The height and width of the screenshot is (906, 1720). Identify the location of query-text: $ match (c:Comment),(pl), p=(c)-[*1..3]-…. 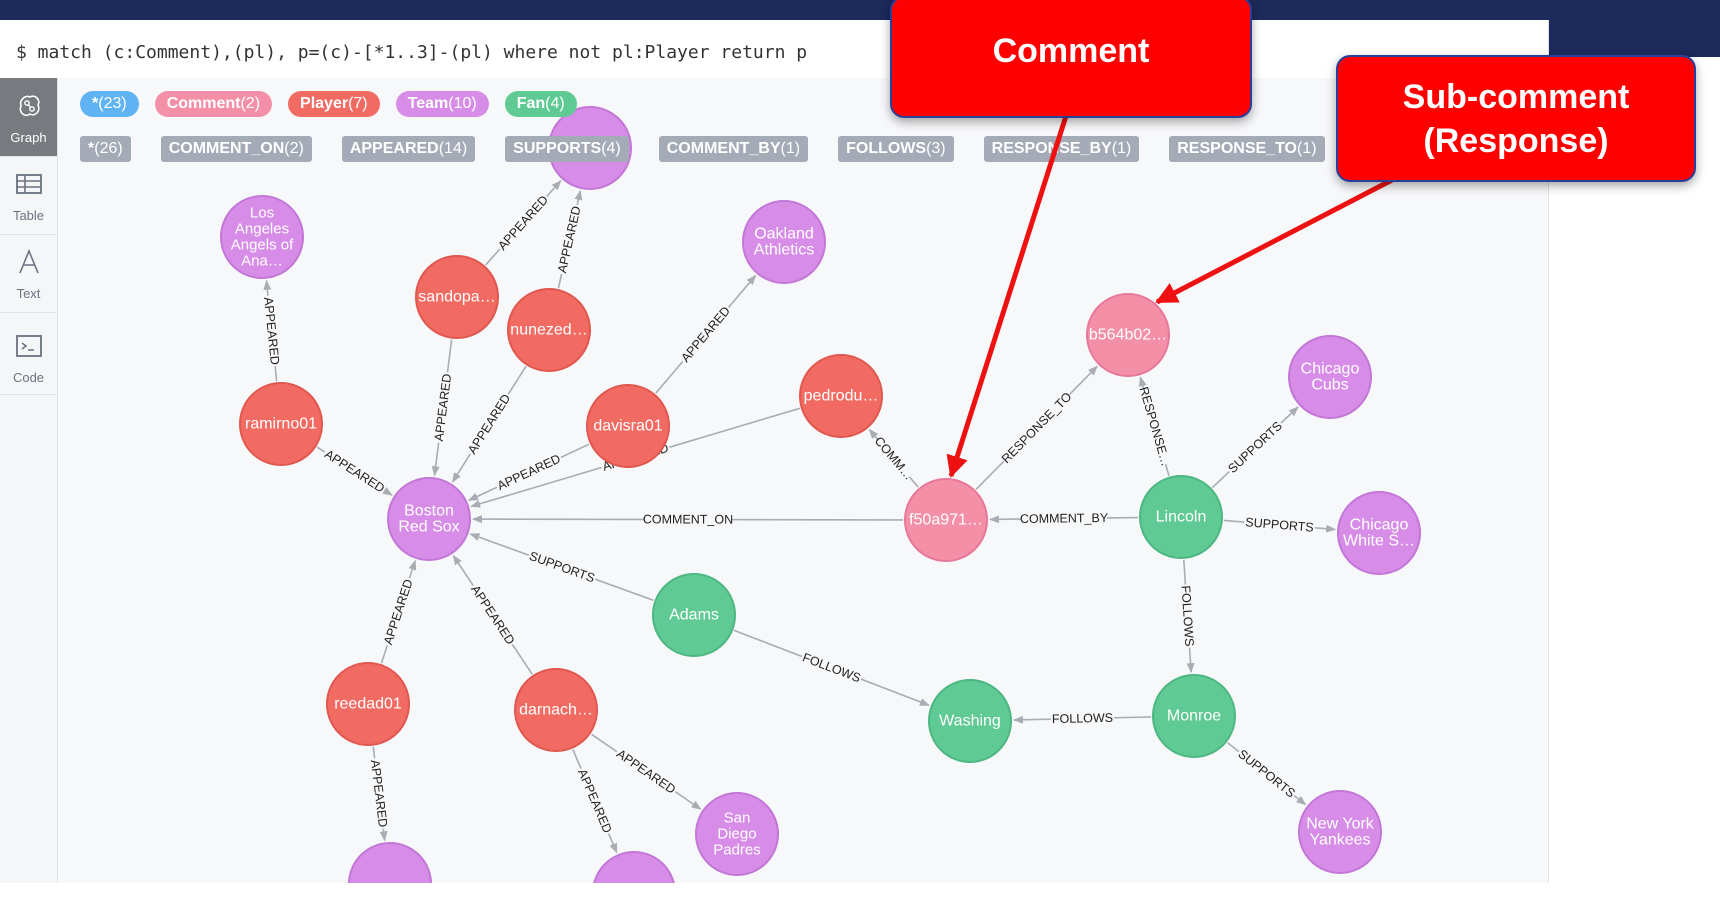
(412, 52).